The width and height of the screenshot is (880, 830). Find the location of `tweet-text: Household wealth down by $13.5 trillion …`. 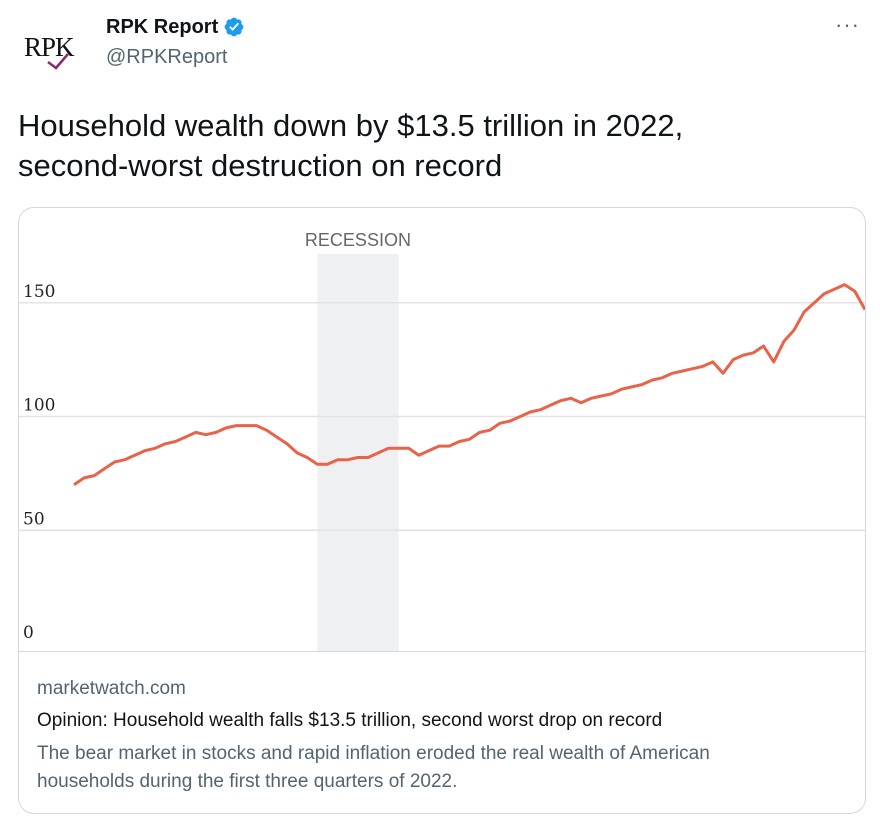

tweet-text: Household wealth down by $13.5 trillion … is located at coordinates (438, 146).